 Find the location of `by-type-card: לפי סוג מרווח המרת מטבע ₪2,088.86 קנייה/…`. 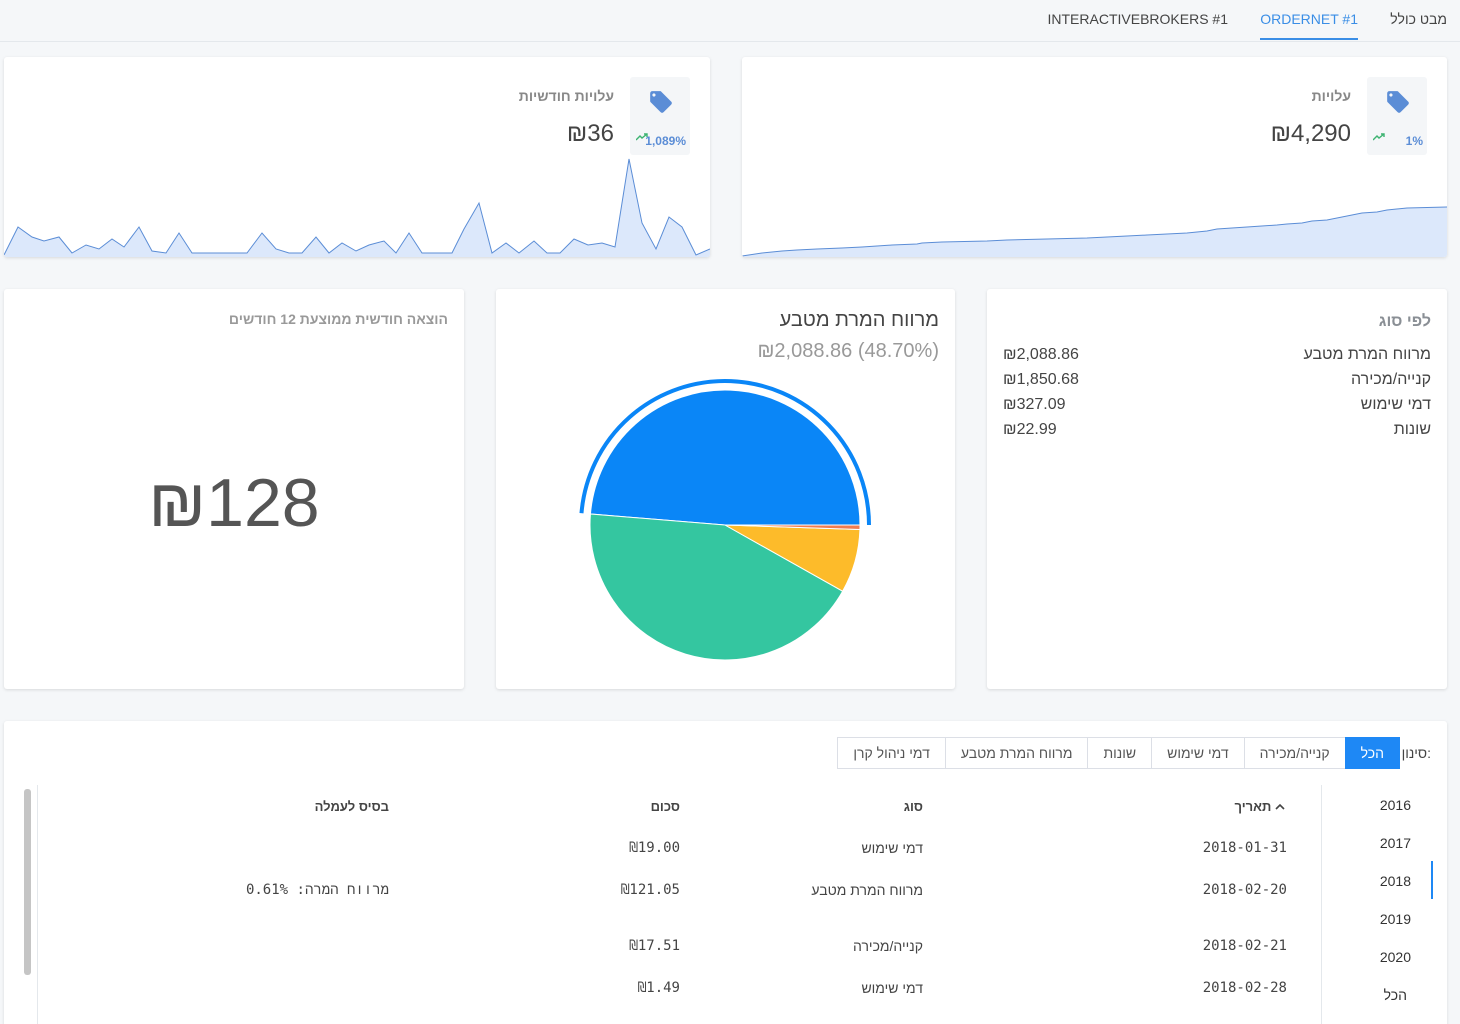

by-type-card: לפי סוג מרווח המרת מטבע ₪2,088.86 קנייה/… is located at coordinates (1217, 489).